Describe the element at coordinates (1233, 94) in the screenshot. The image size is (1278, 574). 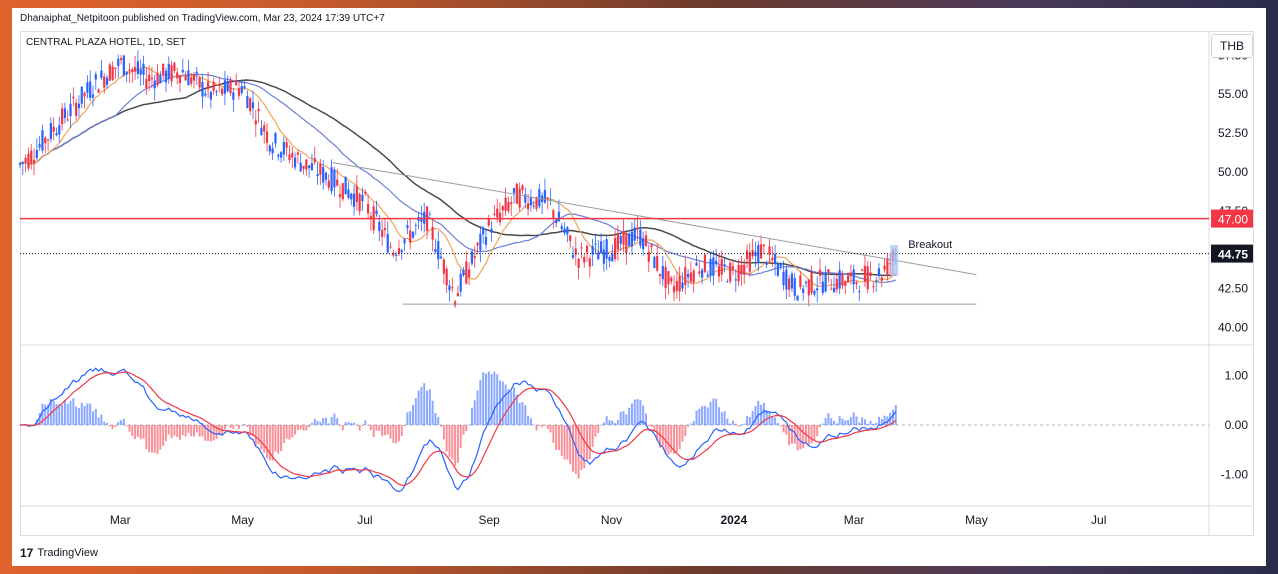
I see `y-tick-label: 55.00` at that location.